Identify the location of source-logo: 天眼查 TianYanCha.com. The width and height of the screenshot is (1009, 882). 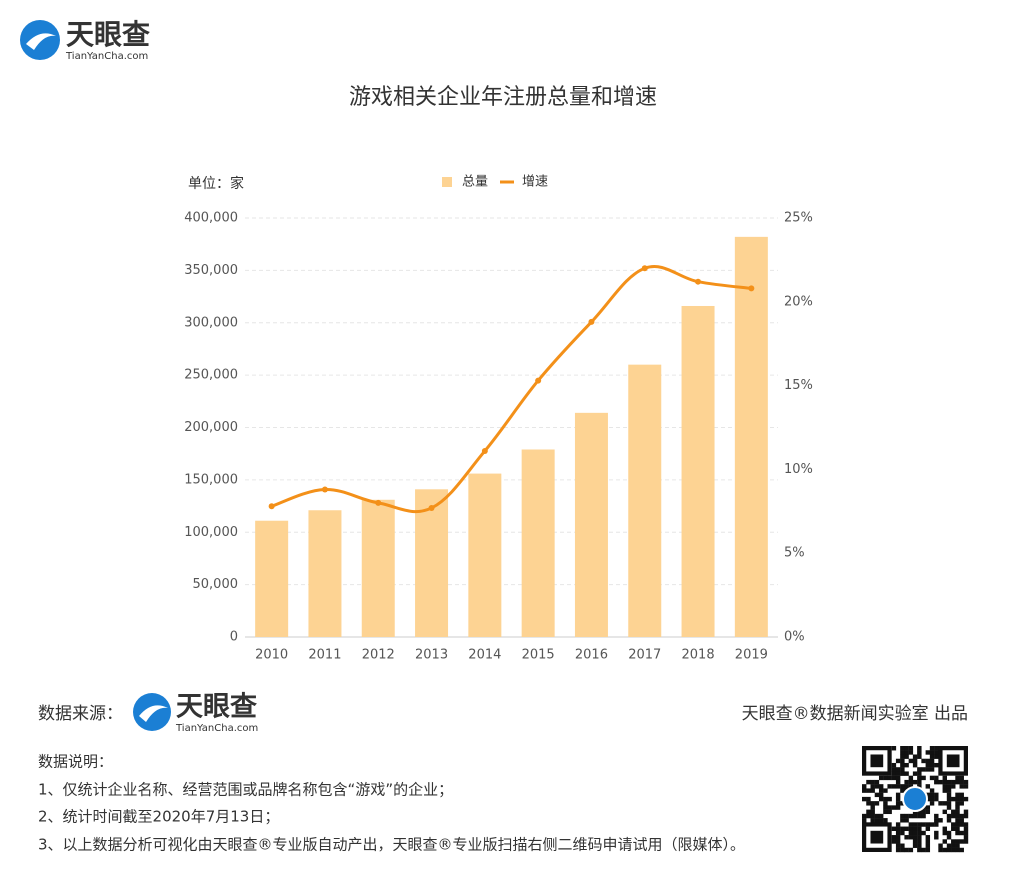
(195, 713).